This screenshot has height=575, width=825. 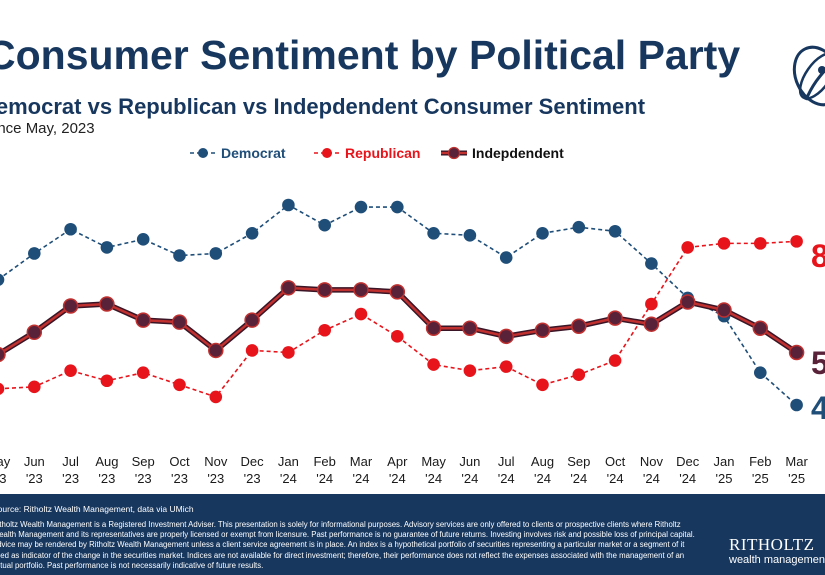 I want to click on end-labels: 4 8 5, so click(x=818, y=332).